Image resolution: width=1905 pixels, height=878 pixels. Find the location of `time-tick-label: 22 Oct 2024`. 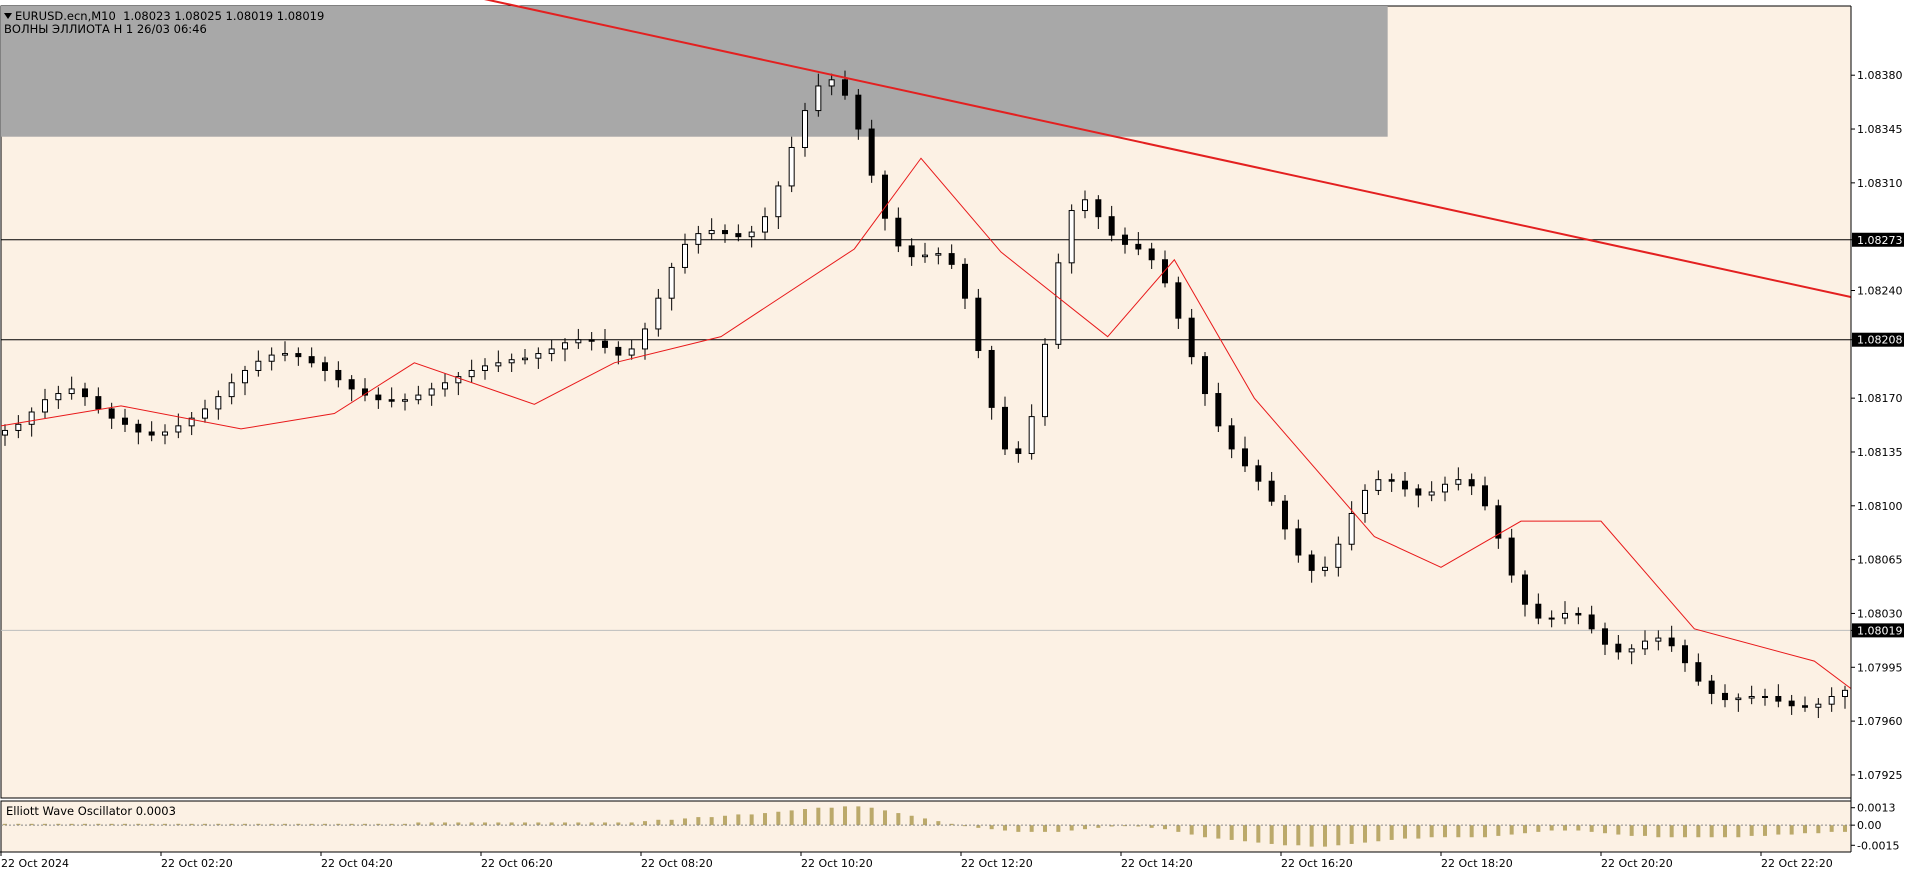

time-tick-label: 22 Oct 2024 is located at coordinates (35, 863).